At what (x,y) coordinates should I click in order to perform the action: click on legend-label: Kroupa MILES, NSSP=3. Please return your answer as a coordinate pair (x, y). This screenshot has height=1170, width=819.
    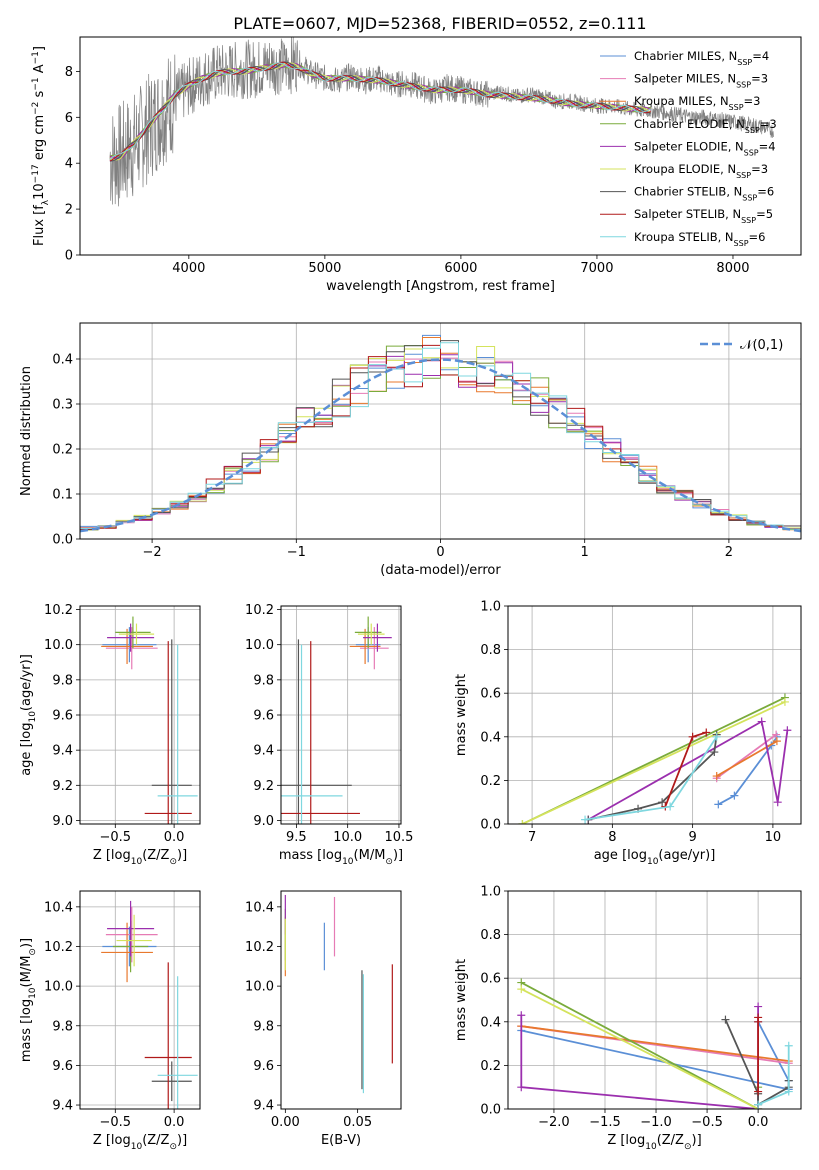
    Looking at the image, I should click on (697, 103).